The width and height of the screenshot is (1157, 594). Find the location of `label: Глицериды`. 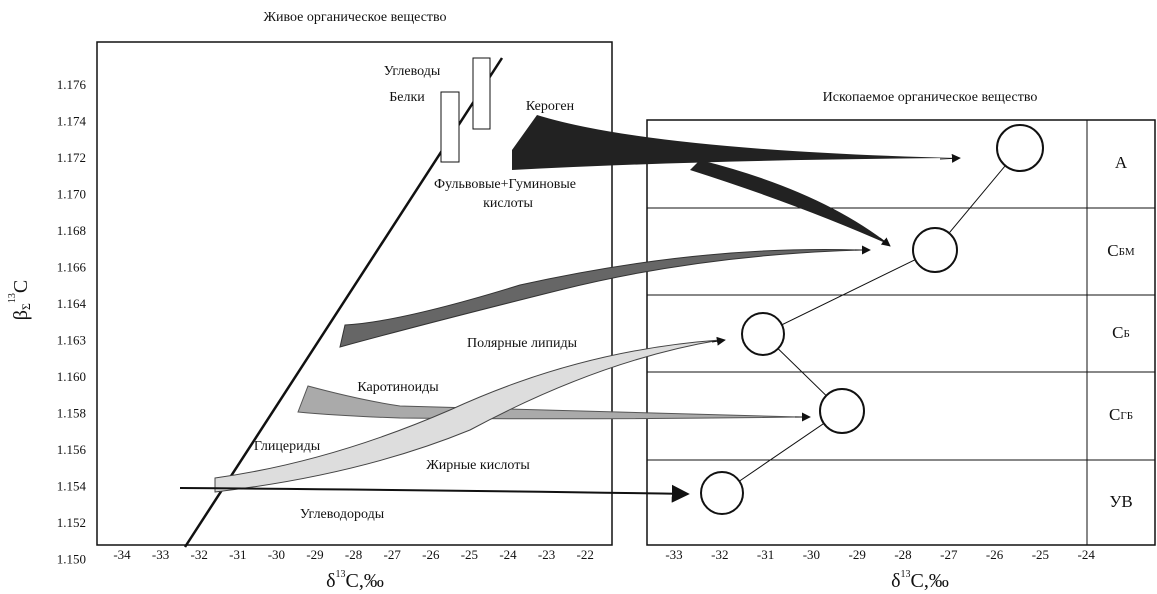

label: Глицериды is located at coordinates (287, 446).